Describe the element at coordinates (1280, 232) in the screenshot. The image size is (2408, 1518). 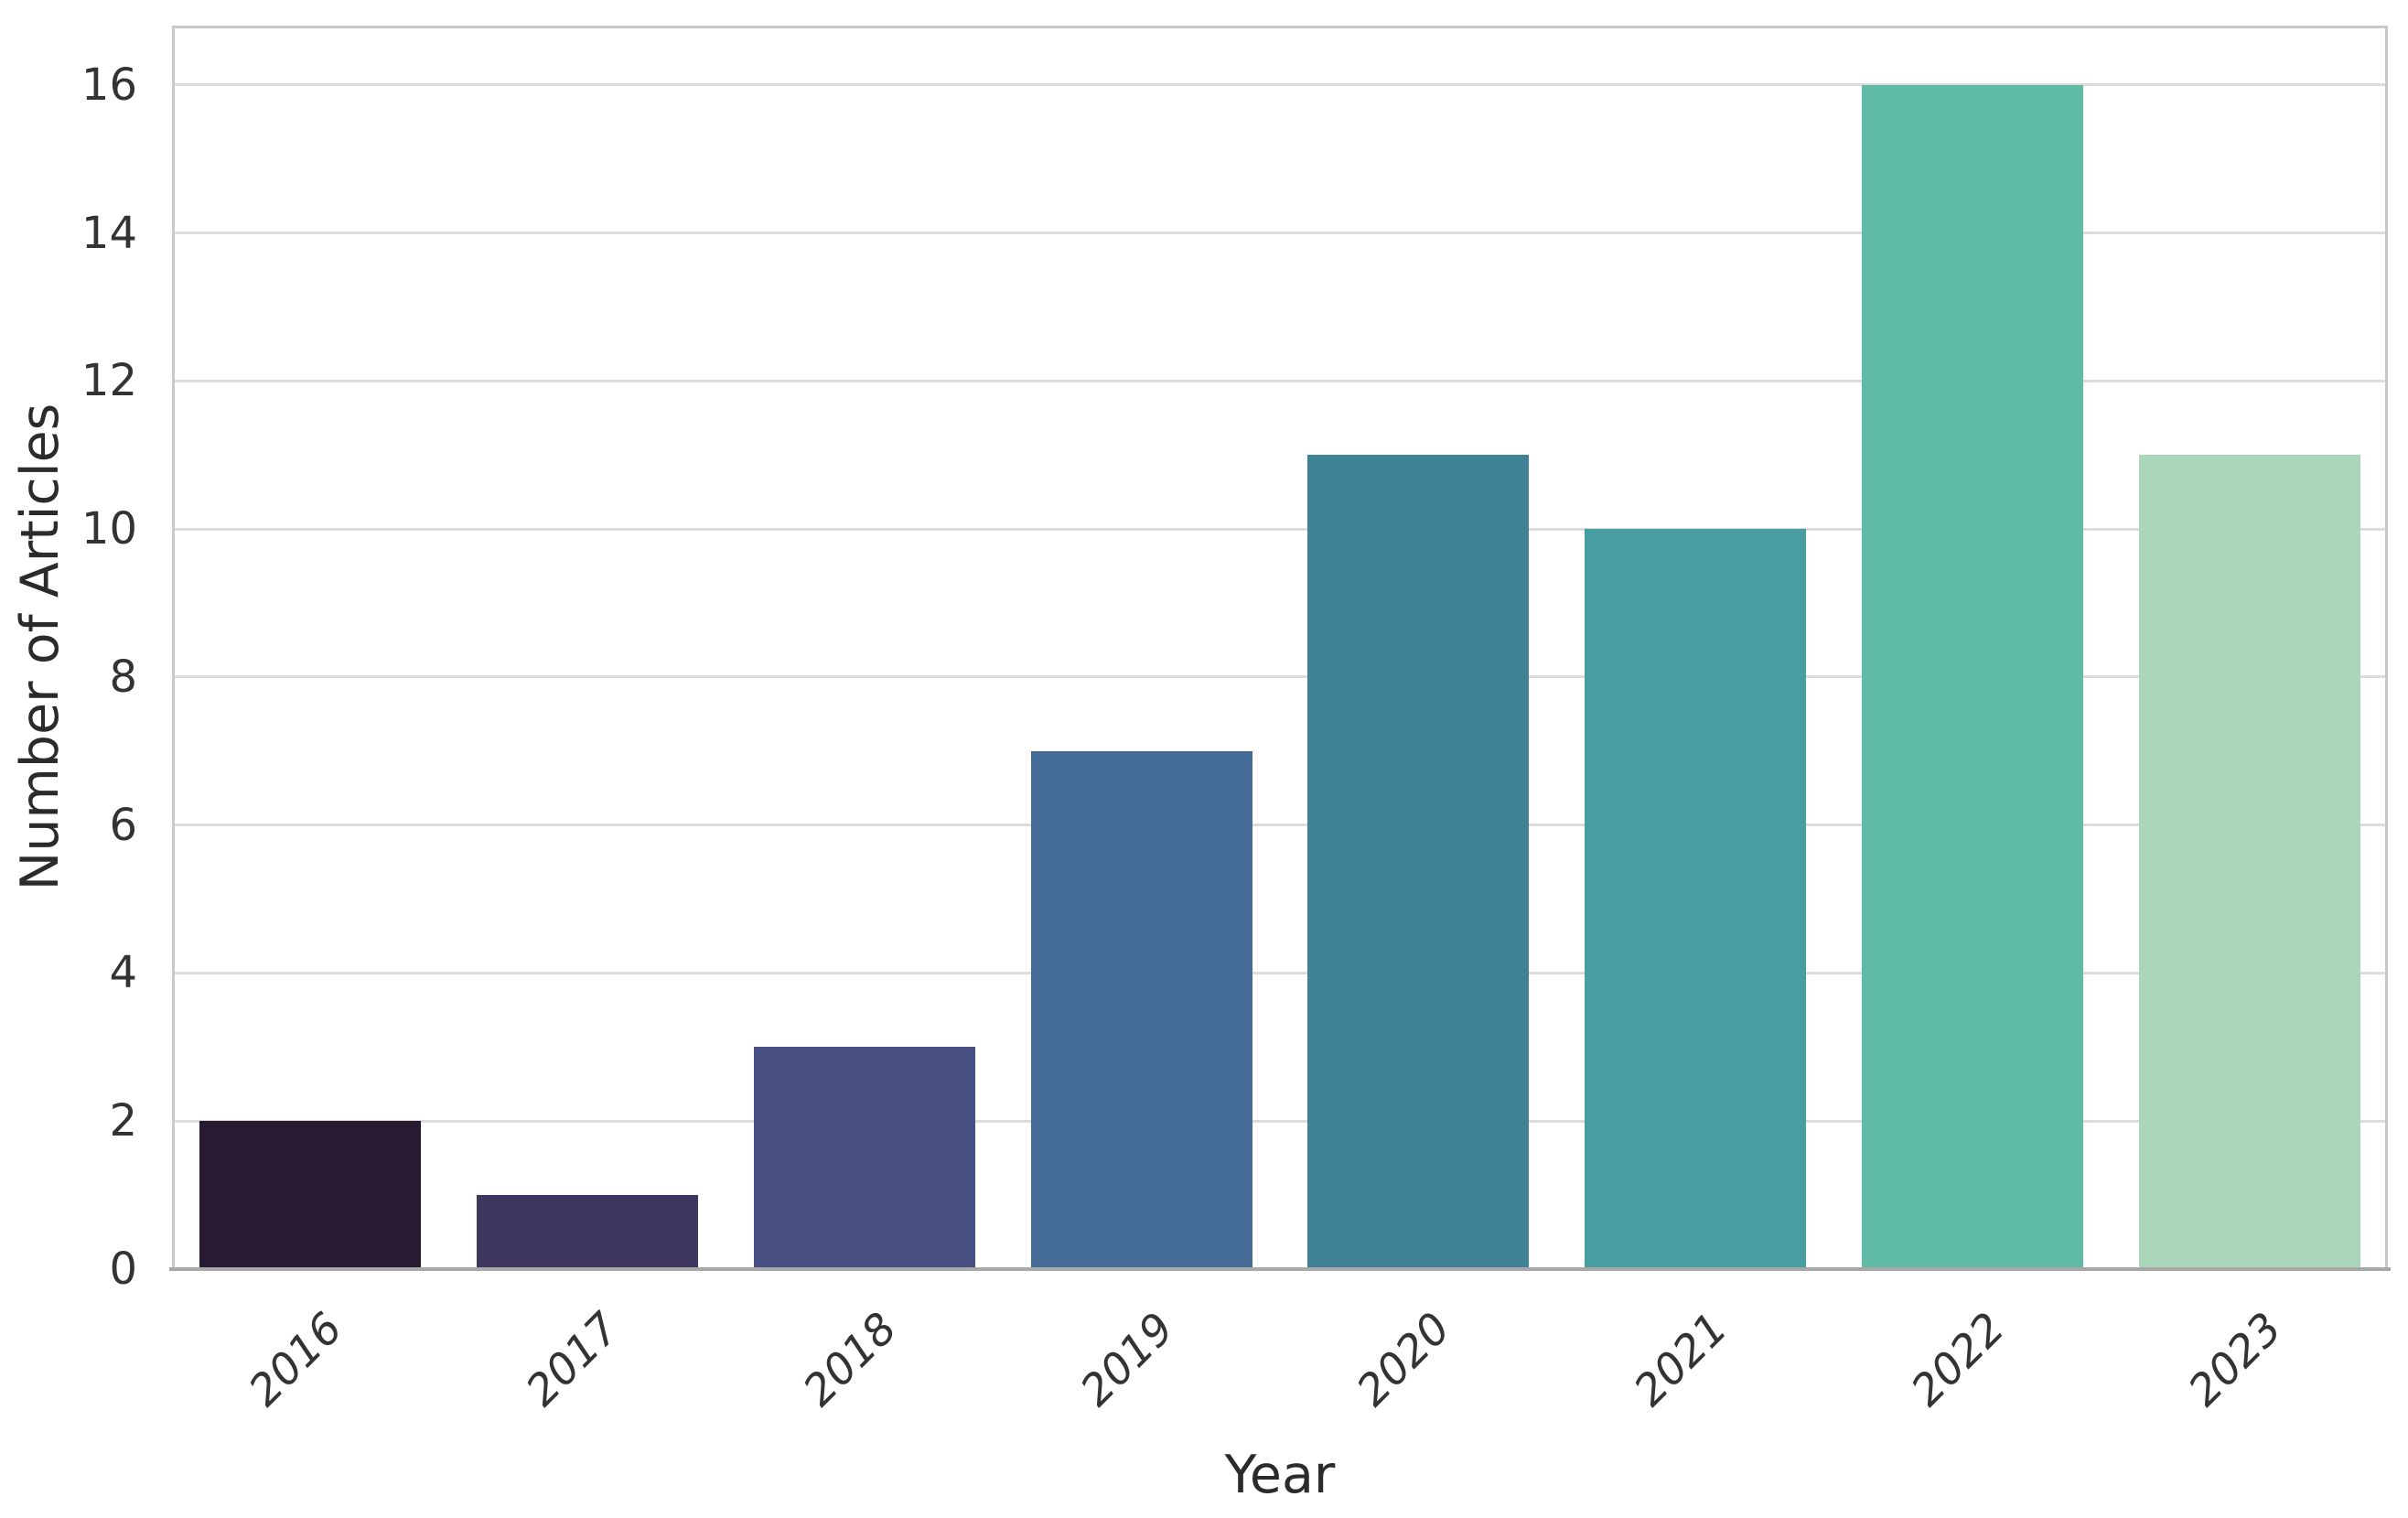
I see `gridline-y14` at that location.